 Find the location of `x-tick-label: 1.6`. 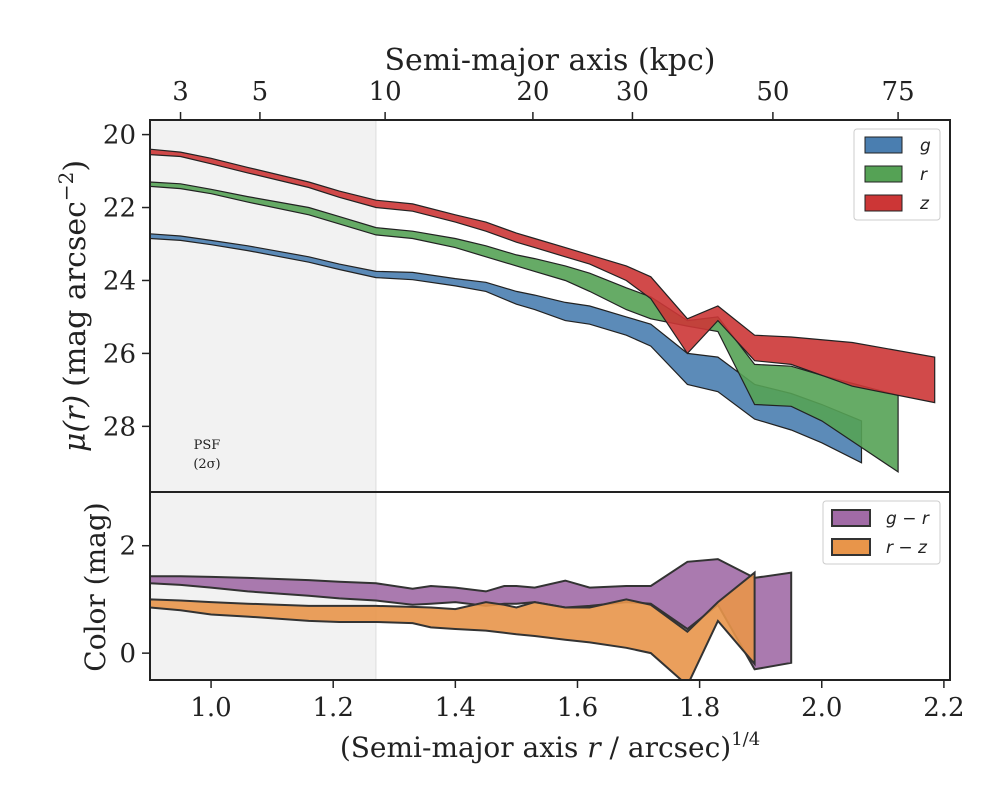

x-tick-label: 1.6 is located at coordinates (577, 708).